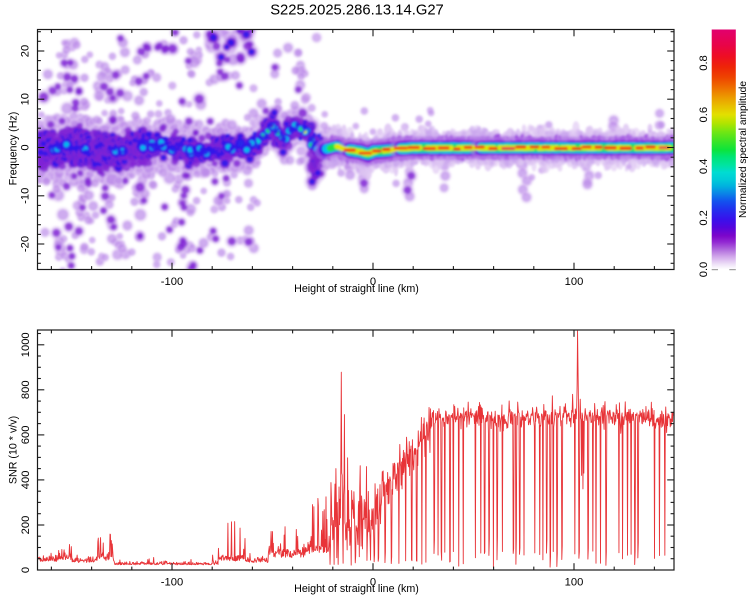 The image size is (750, 605). I want to click on svg-text: 10, so click(26, 99).